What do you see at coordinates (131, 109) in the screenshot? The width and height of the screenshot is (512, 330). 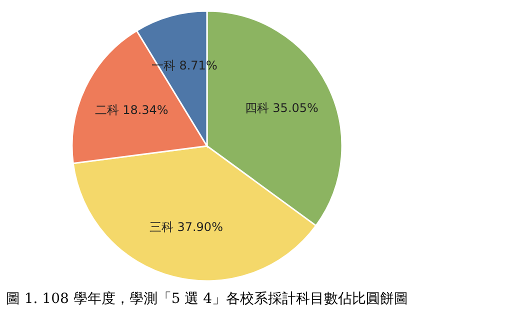 I see `slice-label: 二科 18.34%` at bounding box center [131, 109].